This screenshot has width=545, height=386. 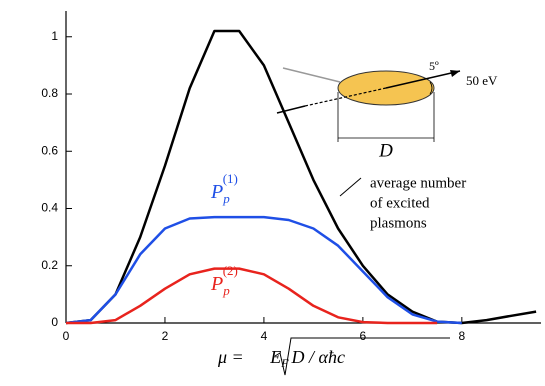 I want to click on arrow-head, so click(x=455, y=73).